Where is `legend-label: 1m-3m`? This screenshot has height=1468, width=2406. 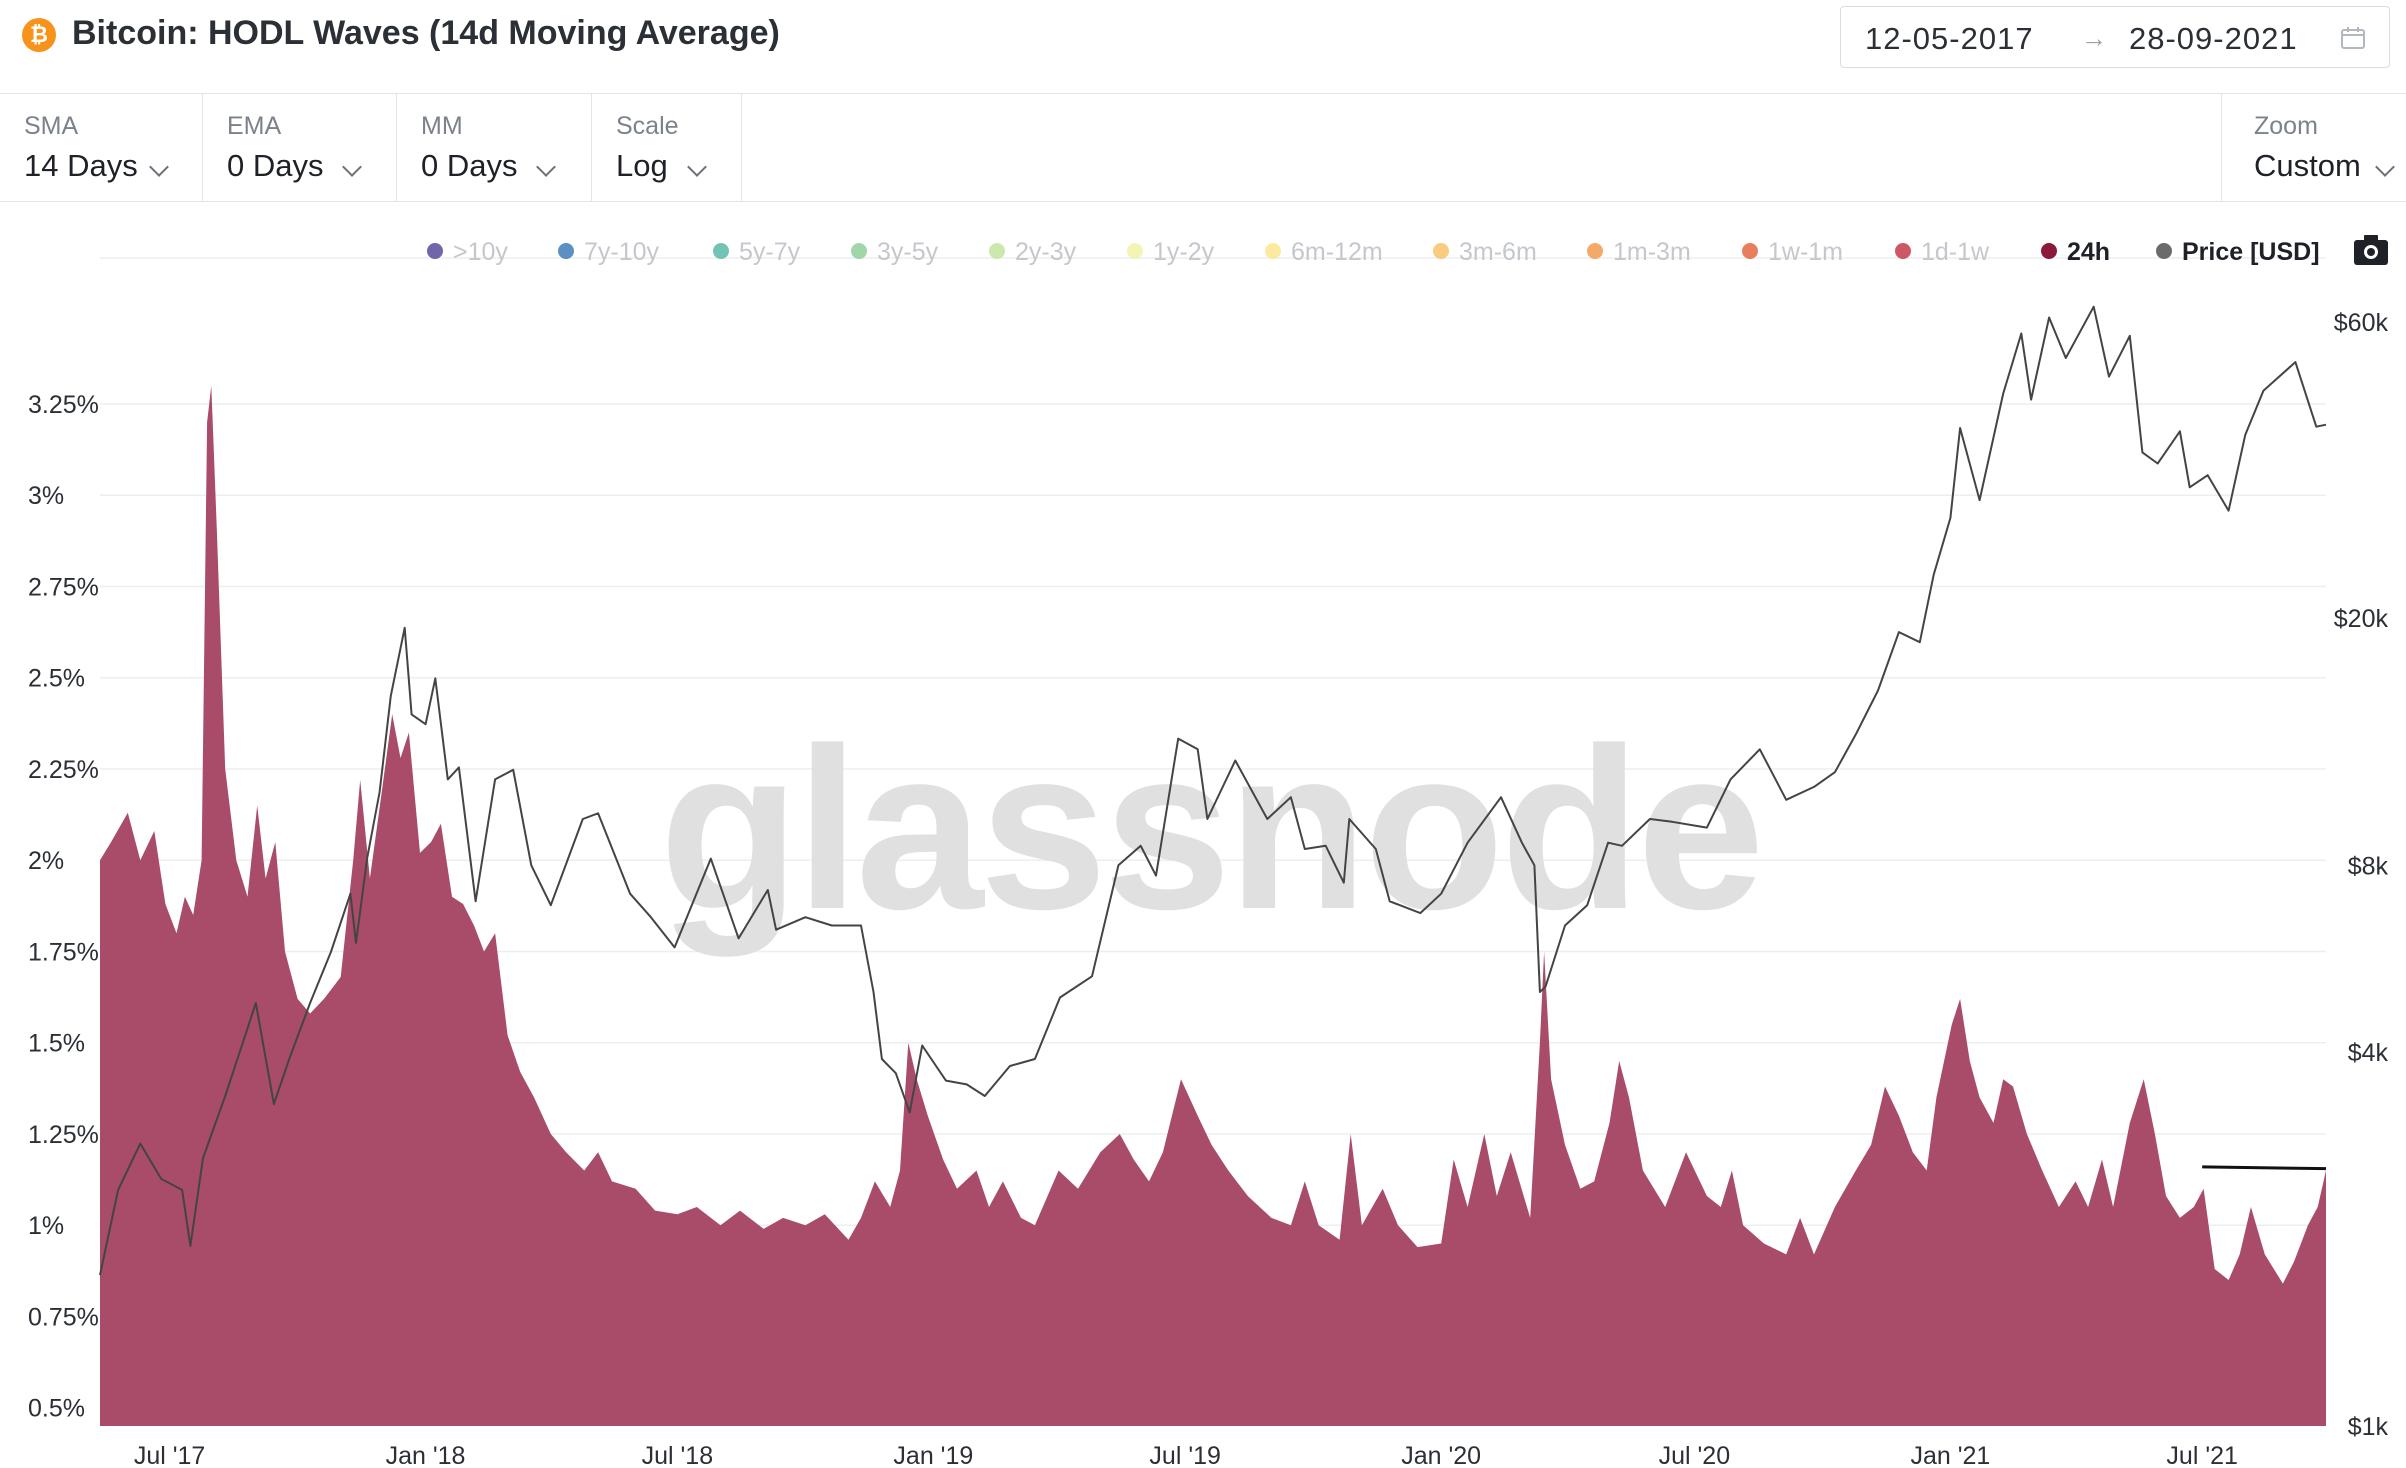
legend-label: 1m-3m is located at coordinates (1652, 252).